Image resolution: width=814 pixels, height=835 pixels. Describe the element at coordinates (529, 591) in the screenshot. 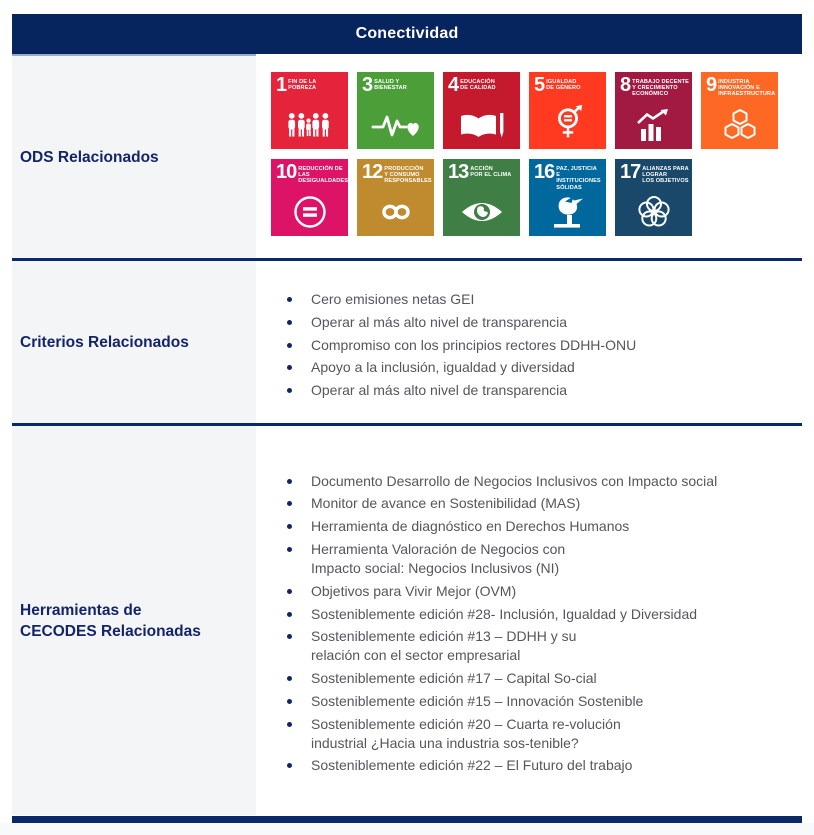

I see `list-item: Objetivos para Vivir Mejor (OVM)` at that location.